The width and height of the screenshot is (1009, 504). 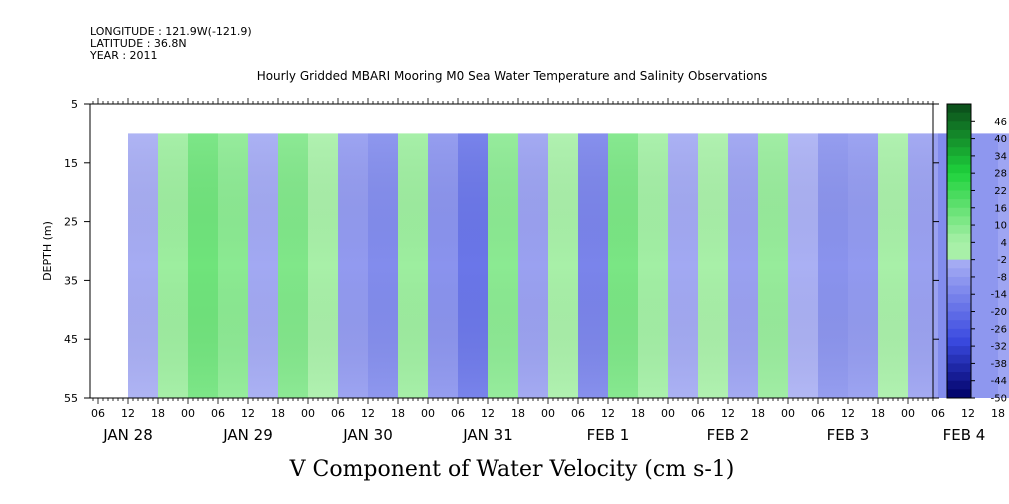 What do you see at coordinates (47, 251) in the screenshot?
I see `y-axis-label: DEPTH (m)` at bounding box center [47, 251].